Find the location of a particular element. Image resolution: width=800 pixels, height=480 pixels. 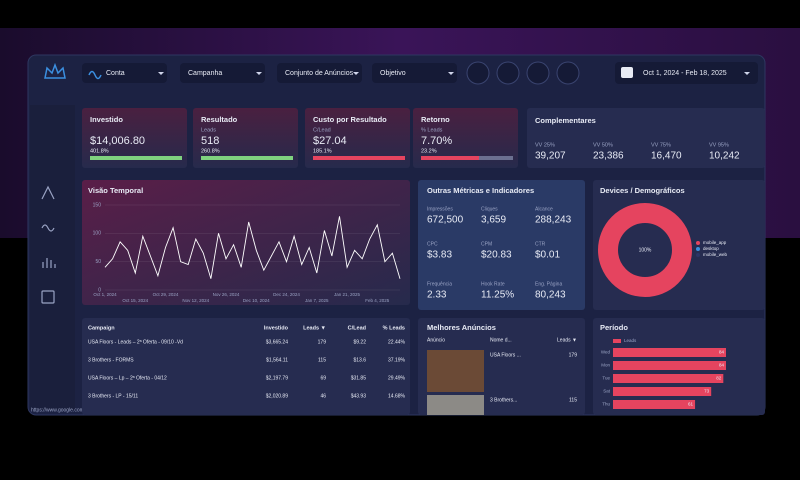

kpi-value: $27.04 is located at coordinates (330, 141).